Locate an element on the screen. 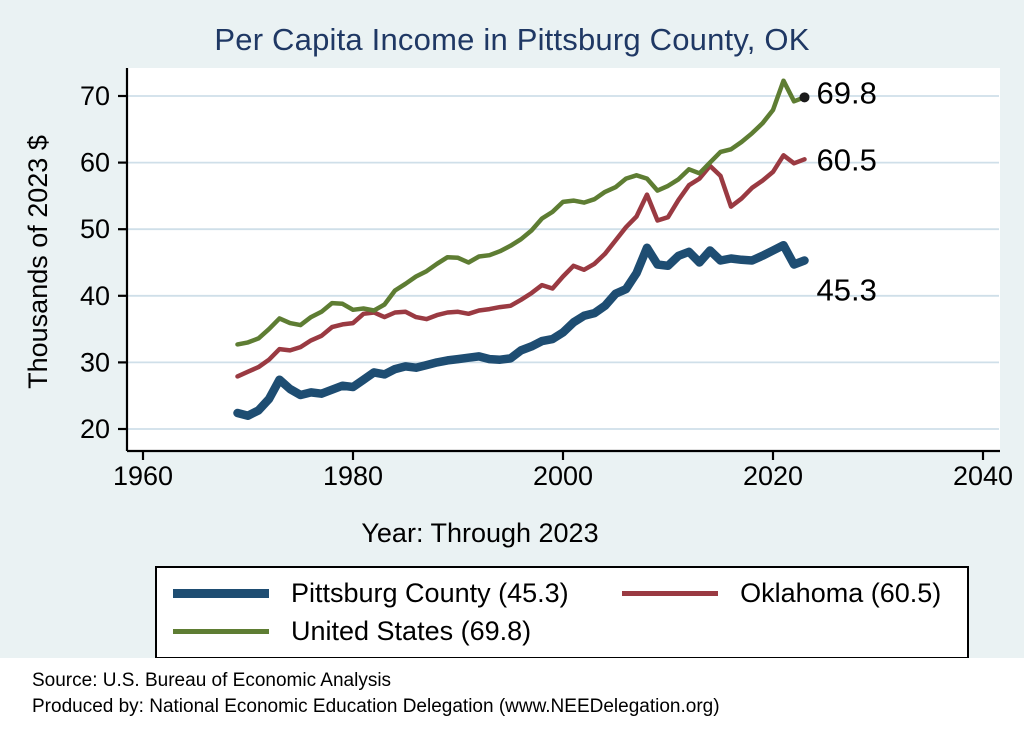 The image size is (1024, 745). legend-item-pittsburg-county: Pittsburg County (45.3) is located at coordinates (397, 593).